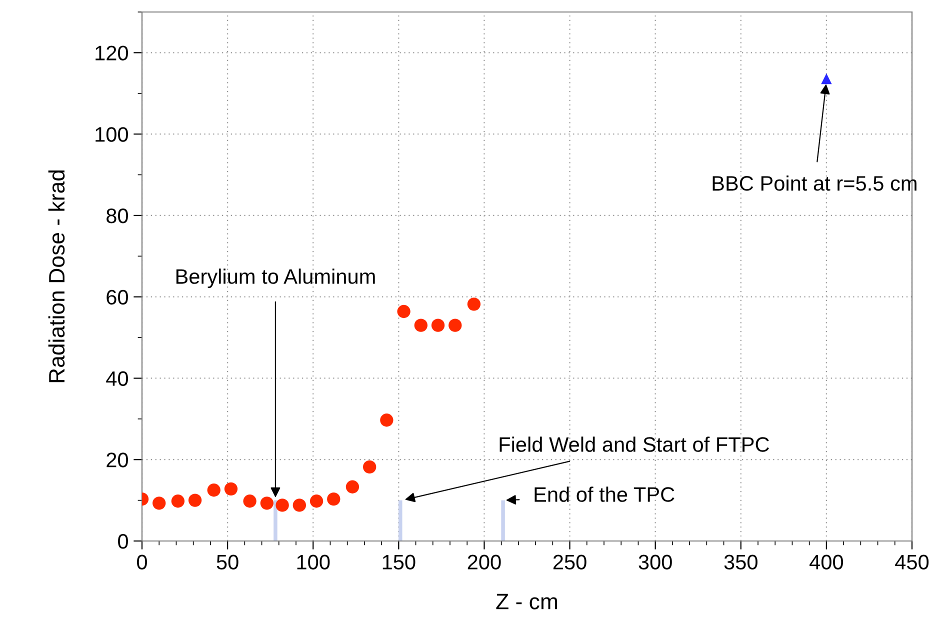  Describe the element at coordinates (123, 541) in the screenshot. I see `y-tick-label: 0` at that location.